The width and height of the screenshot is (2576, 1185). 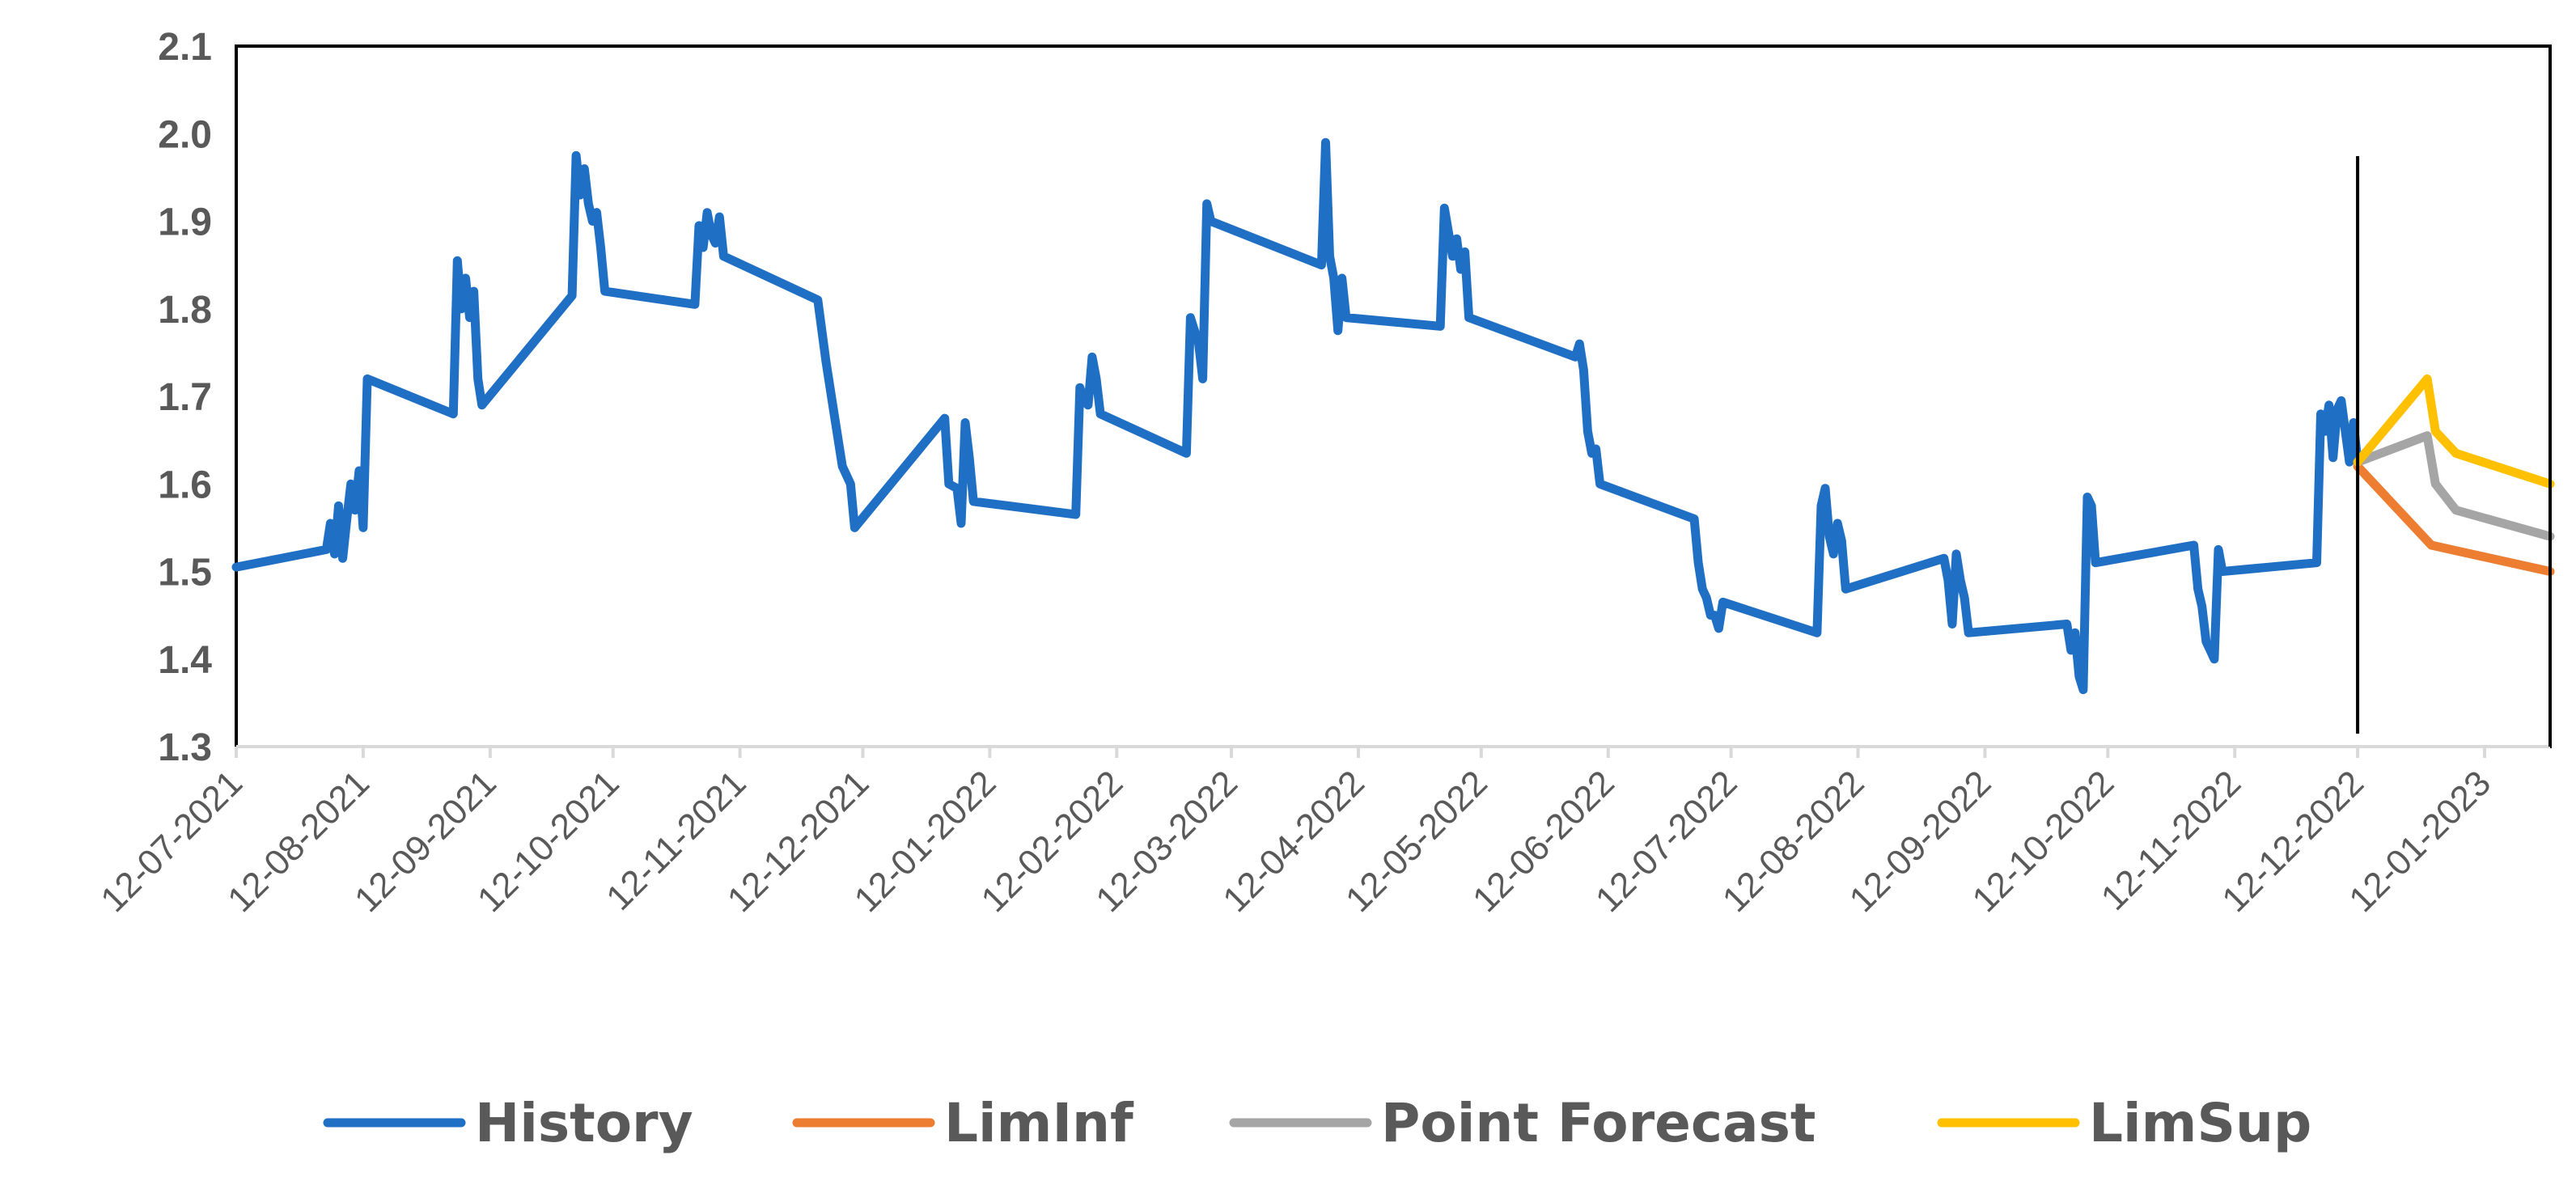 What do you see at coordinates (1317, 1123) in the screenshot?
I see `chart-legend: History LimInf Point Forecast LimSup` at bounding box center [1317, 1123].